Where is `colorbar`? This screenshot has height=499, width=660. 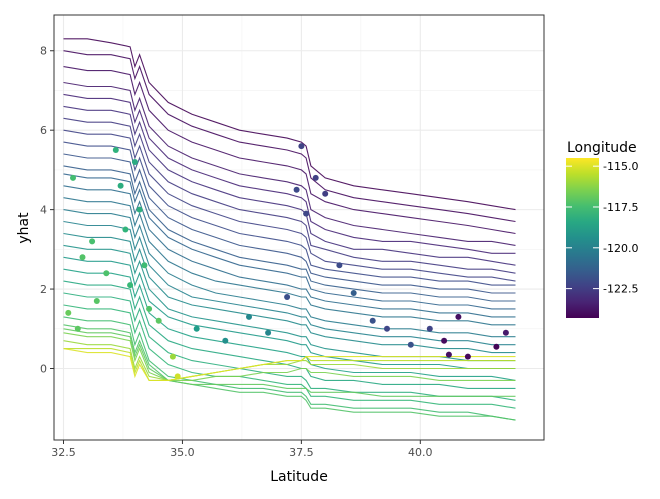
colorbar is located at coordinates (582, 238).